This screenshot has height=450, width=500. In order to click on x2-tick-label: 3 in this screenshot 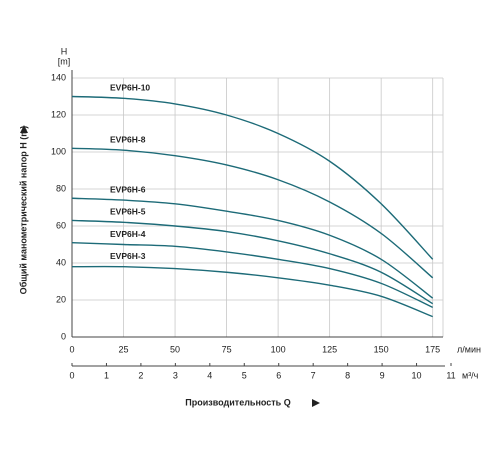, I will do `click(175, 375)`.